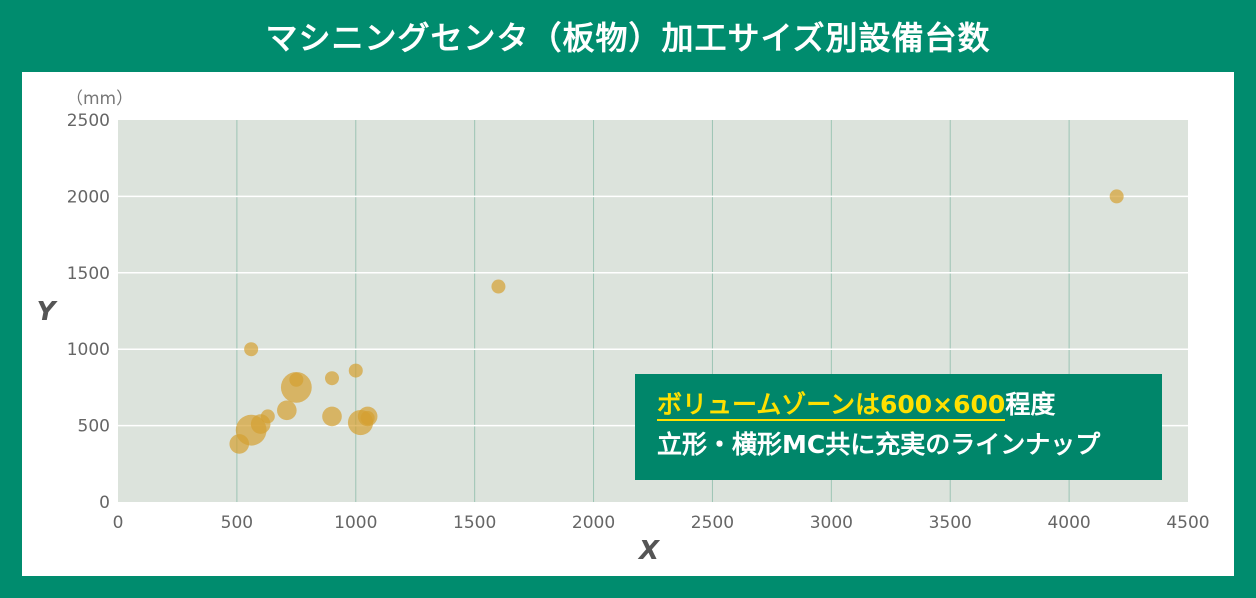 This screenshot has height=598, width=1256. What do you see at coordinates (593, 523) in the screenshot?
I see `x-tick-label: 2000` at bounding box center [593, 523].